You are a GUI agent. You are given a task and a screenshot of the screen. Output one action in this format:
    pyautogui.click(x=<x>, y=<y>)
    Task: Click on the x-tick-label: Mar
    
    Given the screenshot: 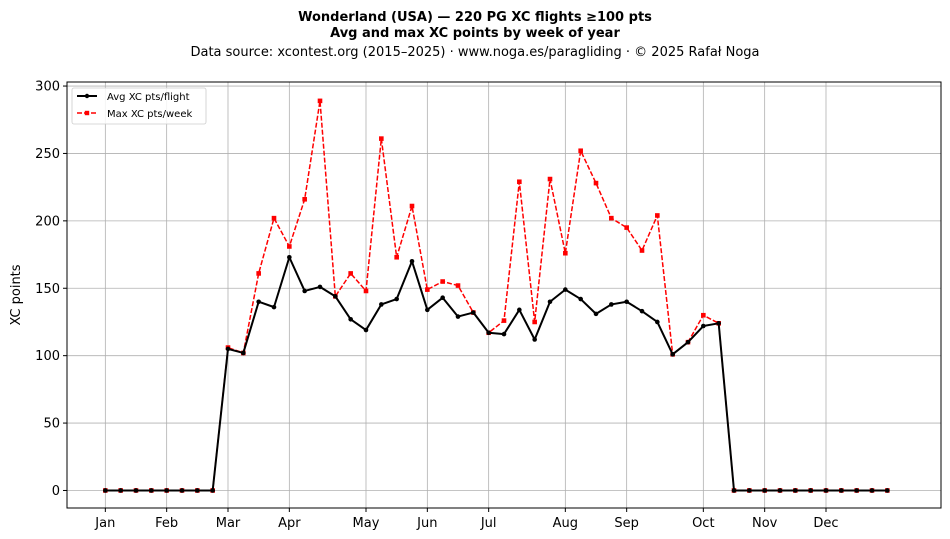 What is the action you would take?
    pyautogui.click(x=228, y=523)
    